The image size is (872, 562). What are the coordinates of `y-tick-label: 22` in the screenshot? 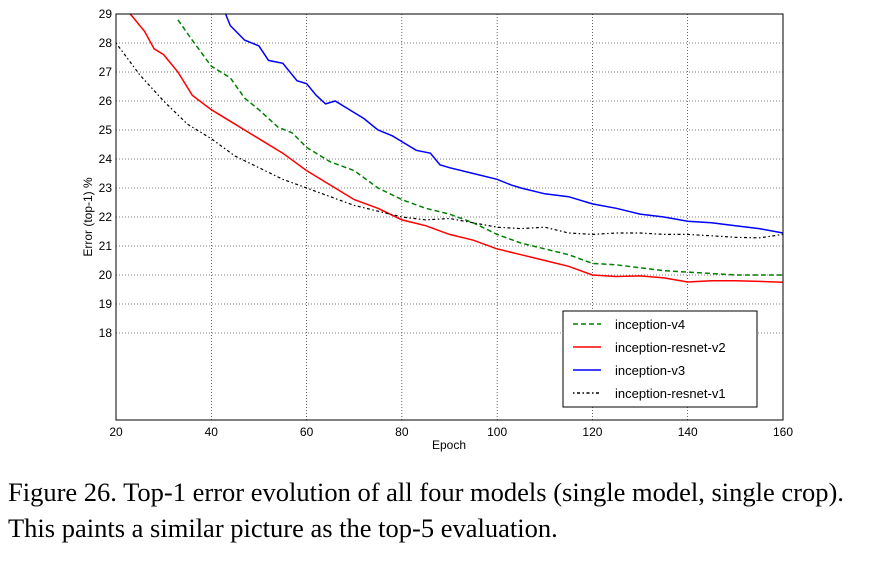 It's located at (106, 217).